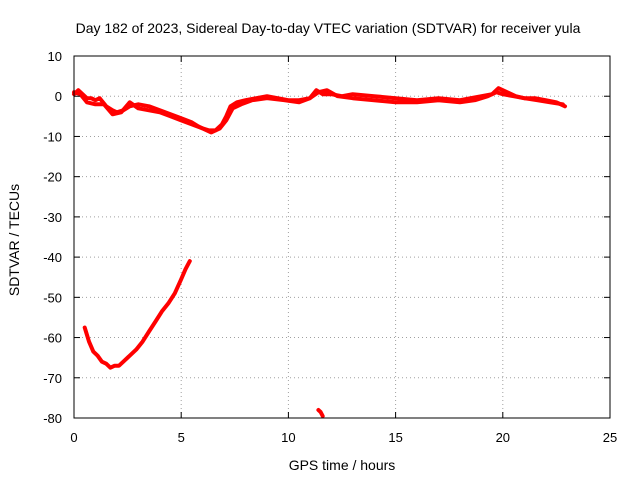  What do you see at coordinates (610, 437) in the screenshot?
I see `x-tick-label: 25` at bounding box center [610, 437].